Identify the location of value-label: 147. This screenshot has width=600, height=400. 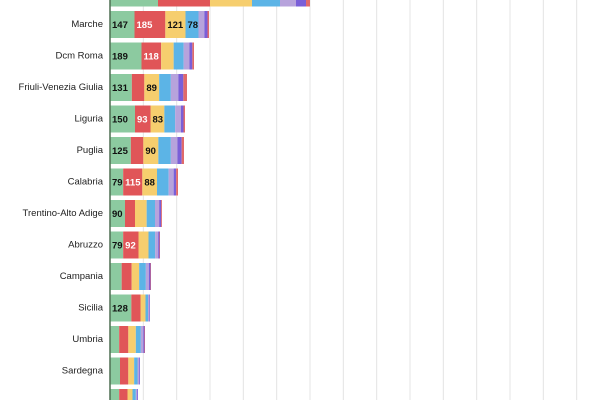
(120, 25).